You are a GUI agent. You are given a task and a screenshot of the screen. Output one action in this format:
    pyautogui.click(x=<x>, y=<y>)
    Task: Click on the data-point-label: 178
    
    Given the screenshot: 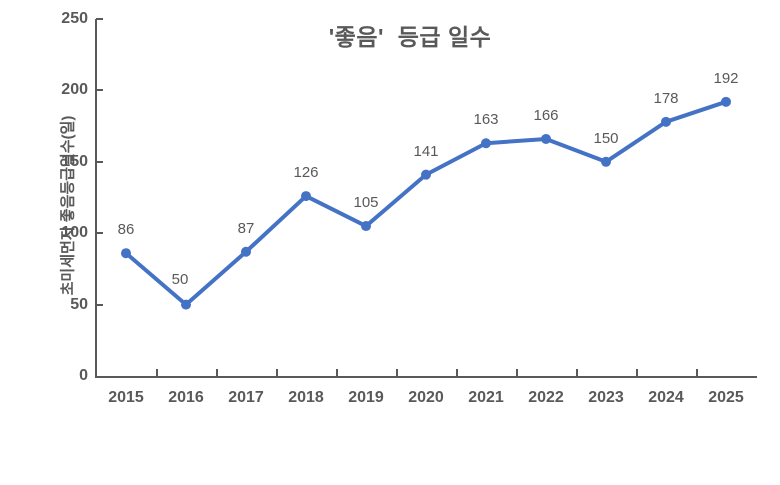 What is the action you would take?
    pyautogui.click(x=666, y=98)
    